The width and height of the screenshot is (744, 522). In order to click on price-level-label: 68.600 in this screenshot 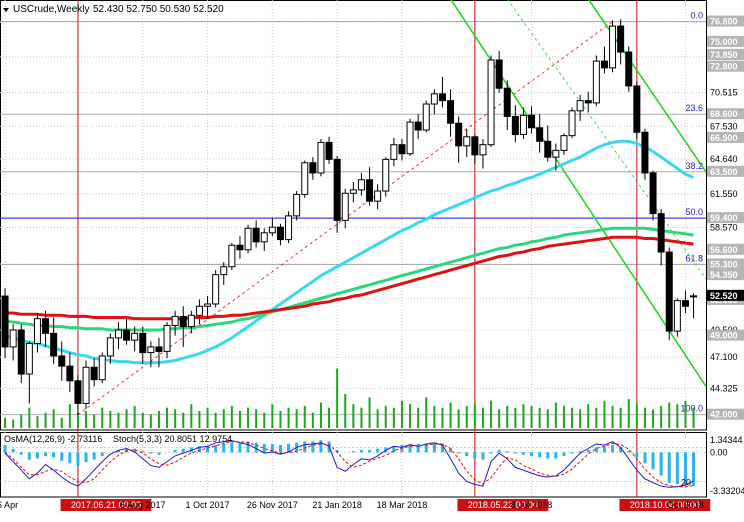, I will do `click(724, 114)`.